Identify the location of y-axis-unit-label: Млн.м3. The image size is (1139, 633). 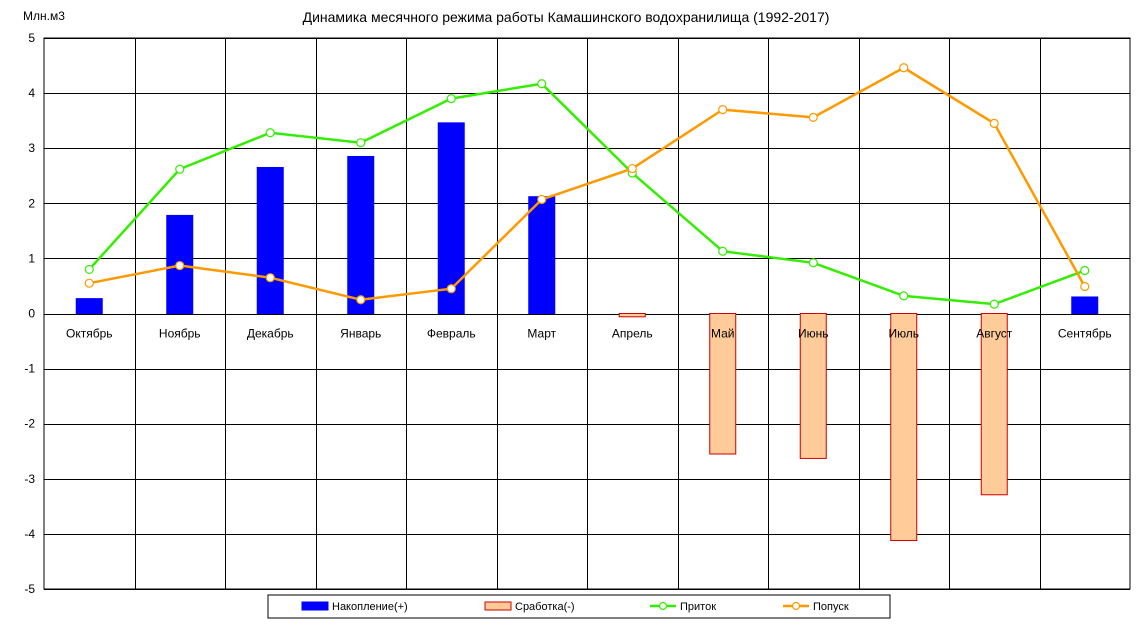
(44, 16).